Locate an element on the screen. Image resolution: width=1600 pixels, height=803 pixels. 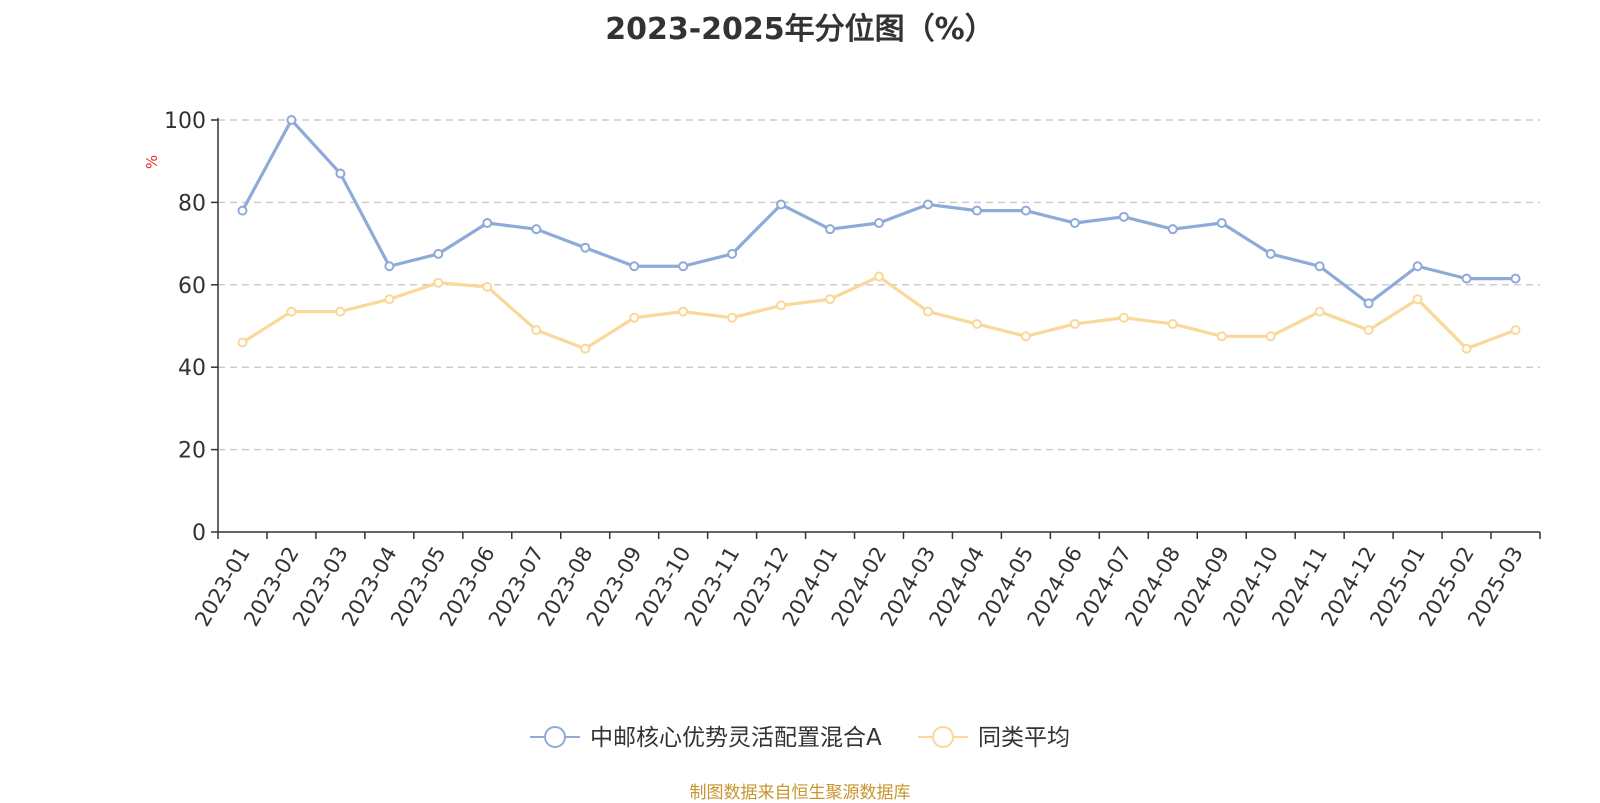
y-tick-label: 100 is located at coordinates (185, 121).